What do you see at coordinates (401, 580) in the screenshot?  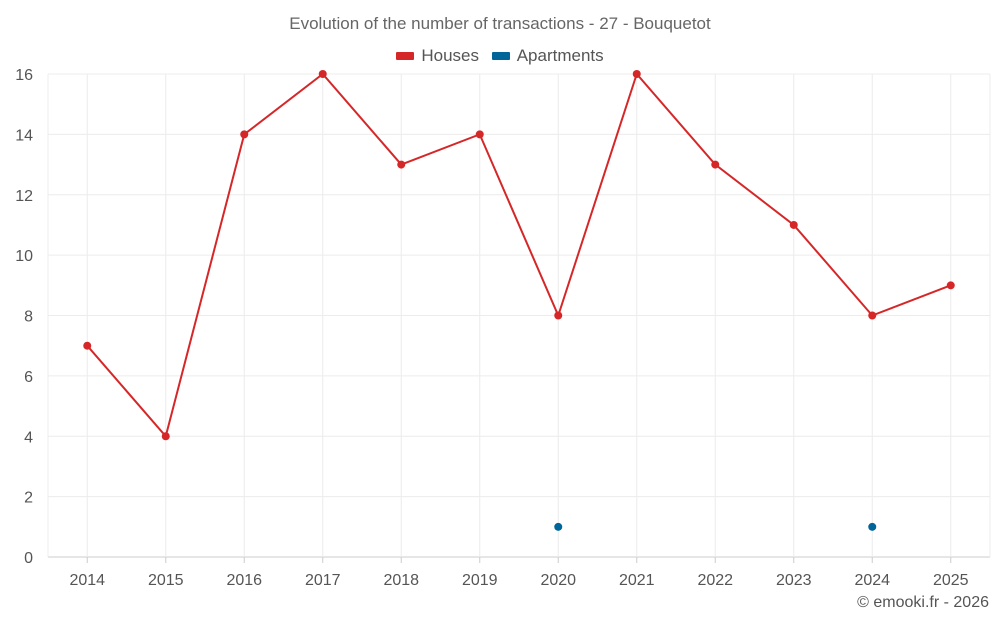 I see `x-tick-label: 2018` at bounding box center [401, 580].